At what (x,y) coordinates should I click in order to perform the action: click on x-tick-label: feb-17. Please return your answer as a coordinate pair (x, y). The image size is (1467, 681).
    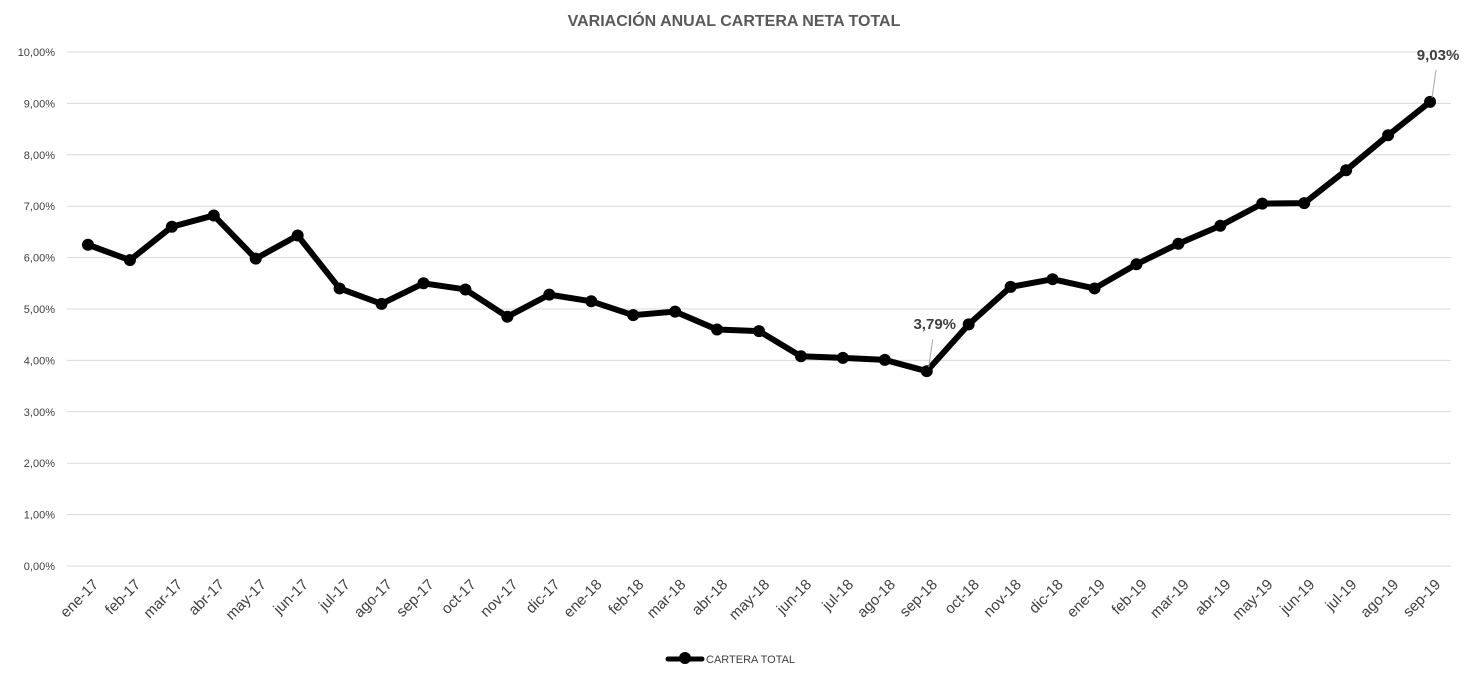
    Looking at the image, I should click on (123, 597).